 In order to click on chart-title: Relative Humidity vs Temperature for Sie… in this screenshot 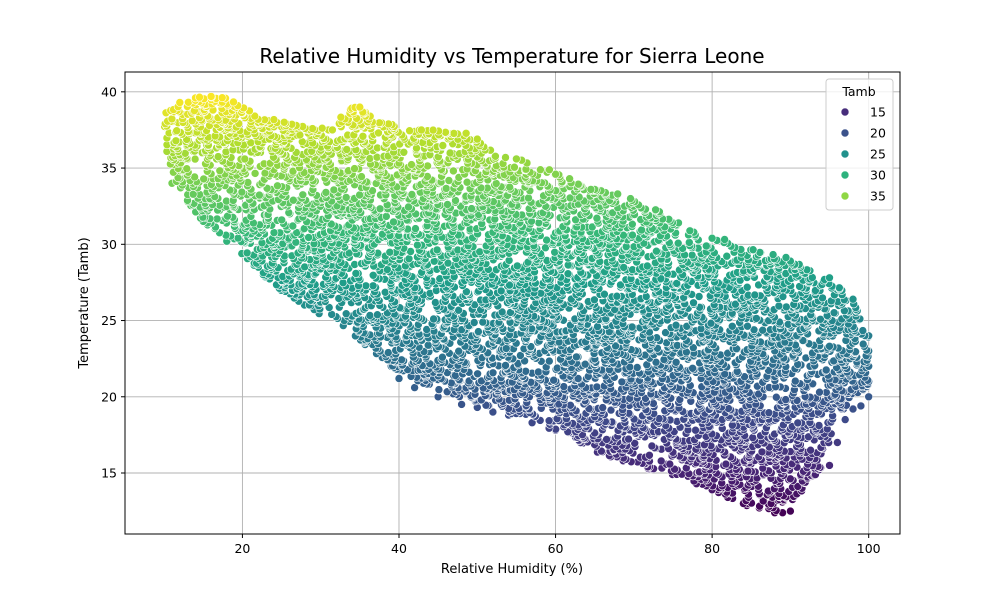, I will do `click(511, 56)`.